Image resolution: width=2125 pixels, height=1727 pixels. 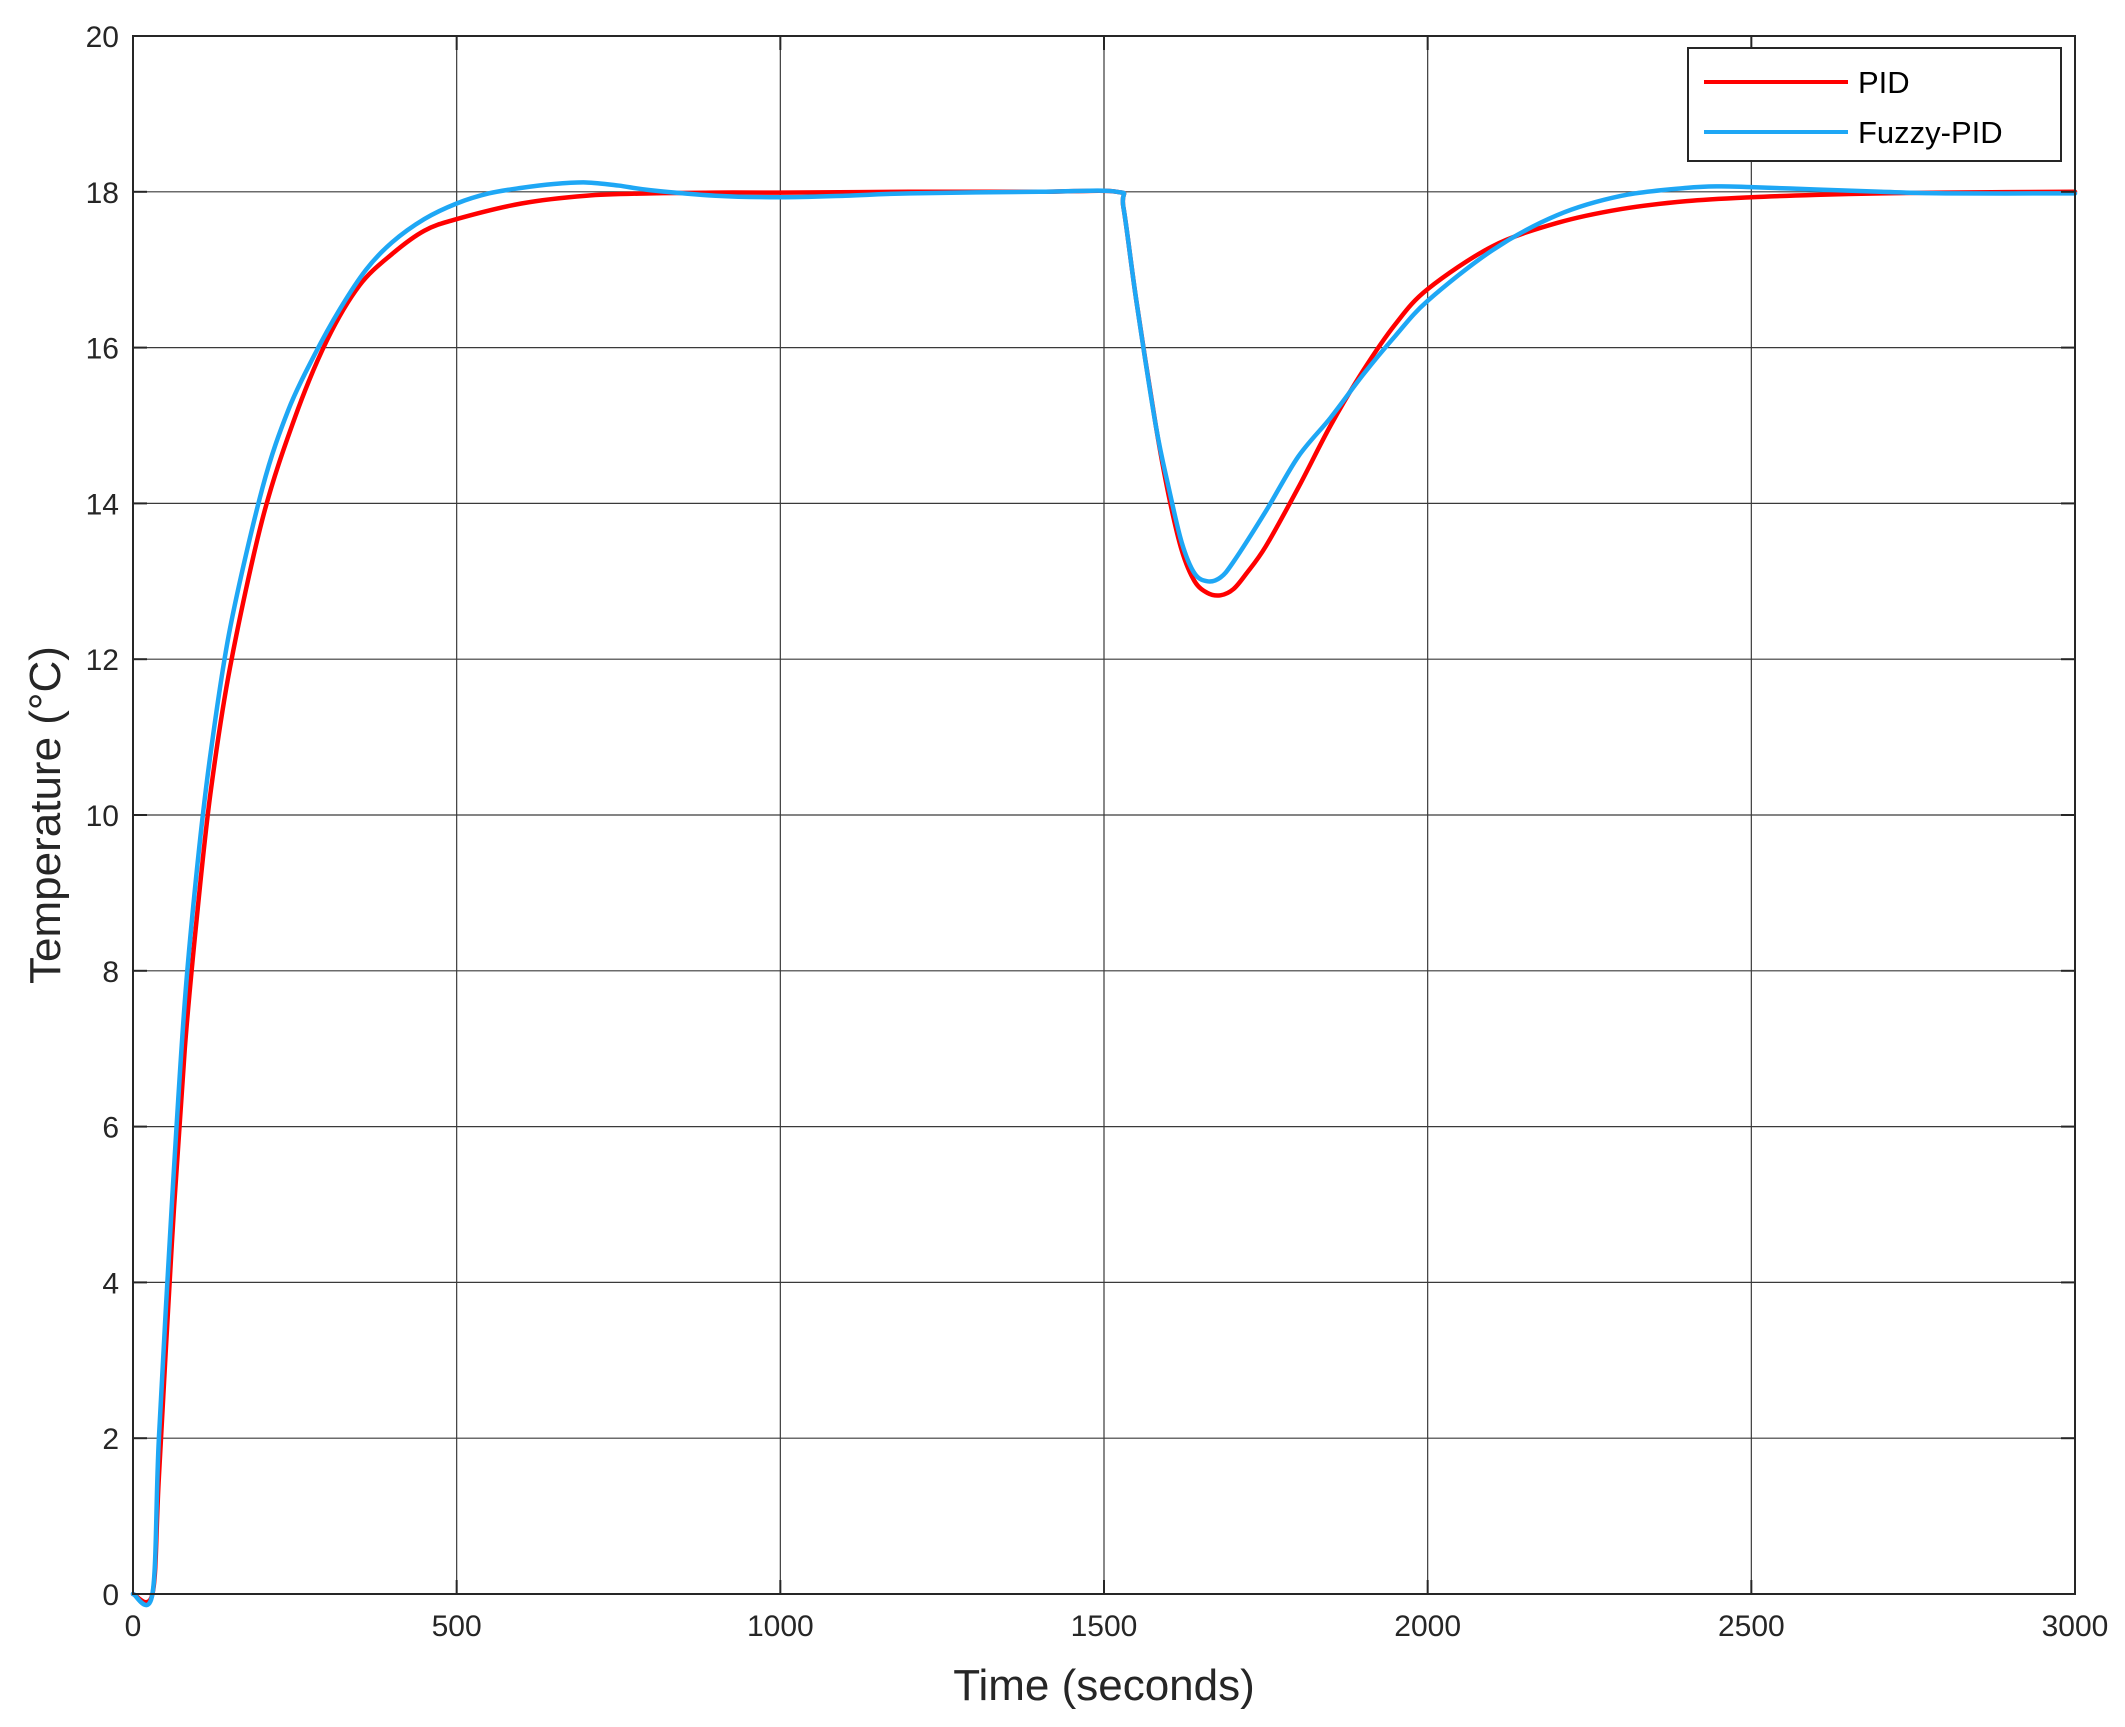 What do you see at coordinates (102, 816) in the screenshot?
I see `y-tick-label: 10` at bounding box center [102, 816].